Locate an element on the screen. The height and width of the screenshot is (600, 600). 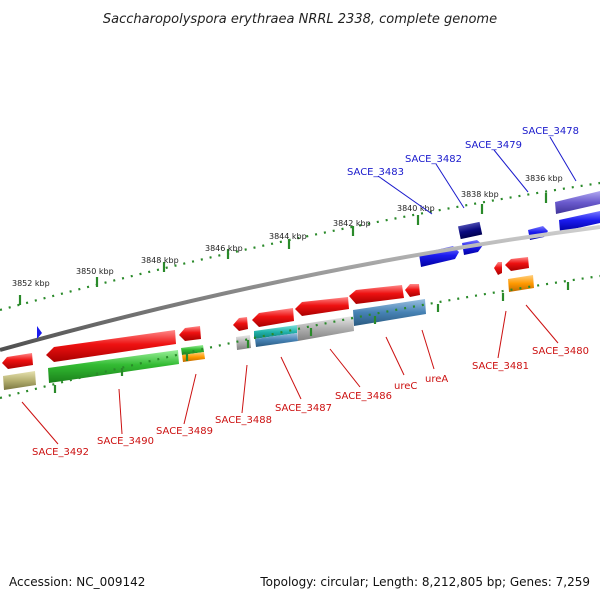
top-gene-labels: SACE_3483 SACE_3482 SACE_3479 SACE_3478 is located at coordinates (463, 170).